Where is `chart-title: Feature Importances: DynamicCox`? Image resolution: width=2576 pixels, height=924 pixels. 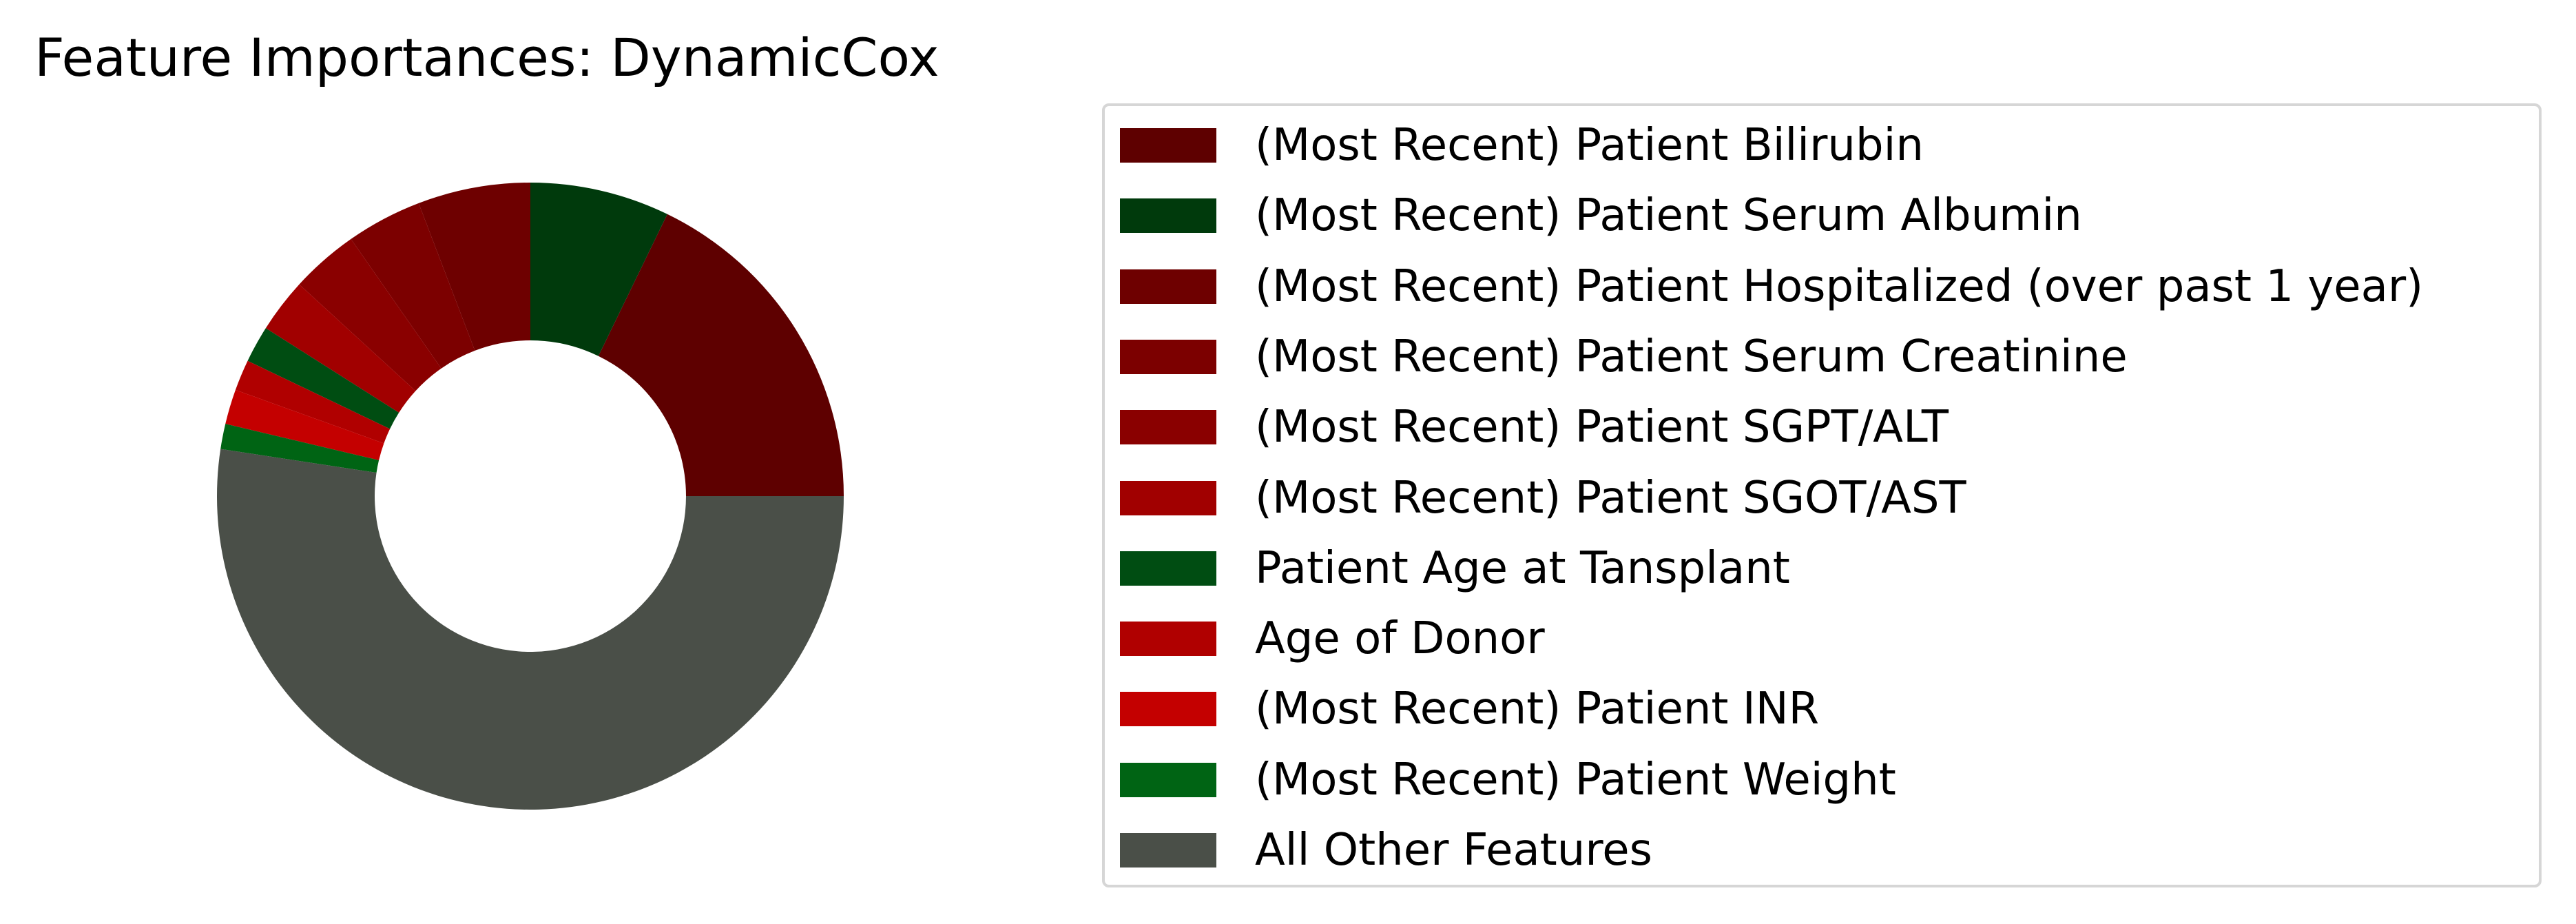 chart-title: Feature Importances: DynamicCox is located at coordinates (486, 57).